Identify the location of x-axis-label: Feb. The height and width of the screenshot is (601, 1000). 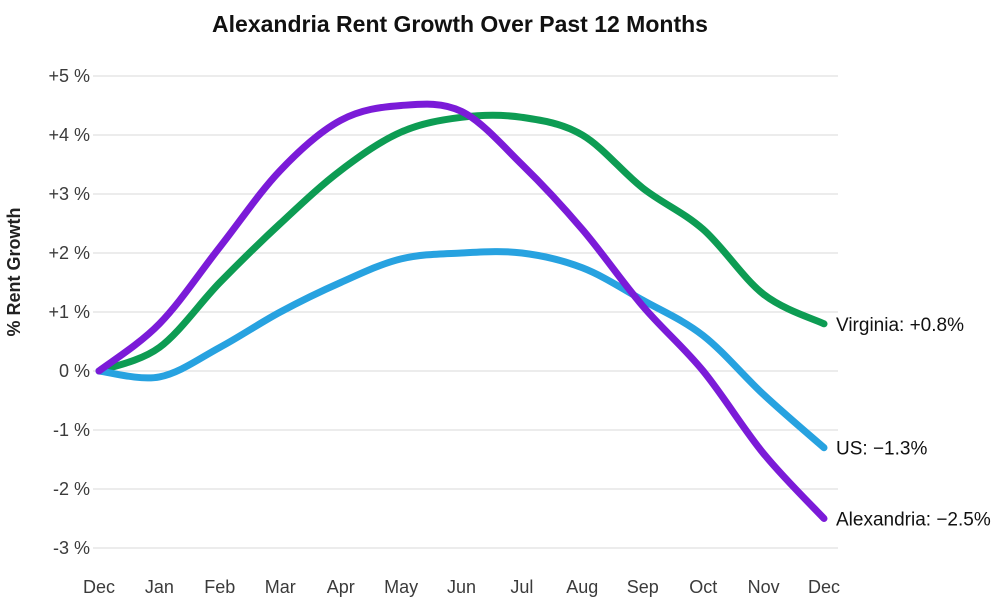
(219, 587).